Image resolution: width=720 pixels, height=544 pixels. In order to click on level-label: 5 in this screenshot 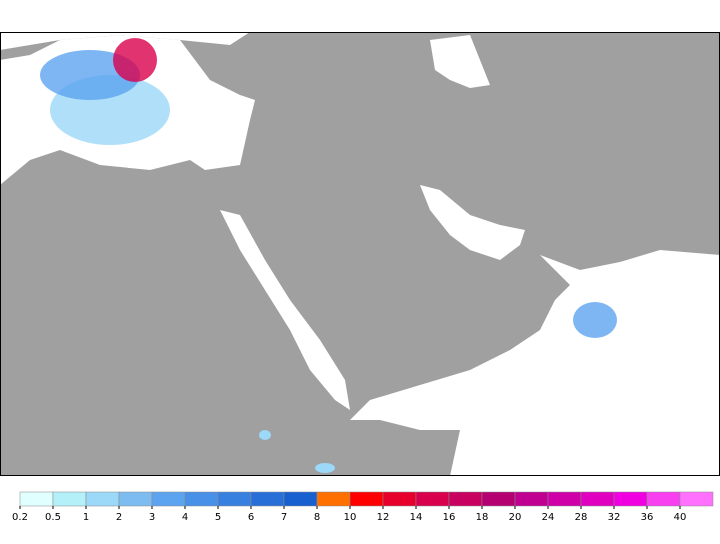, I will do `click(218, 517)`.